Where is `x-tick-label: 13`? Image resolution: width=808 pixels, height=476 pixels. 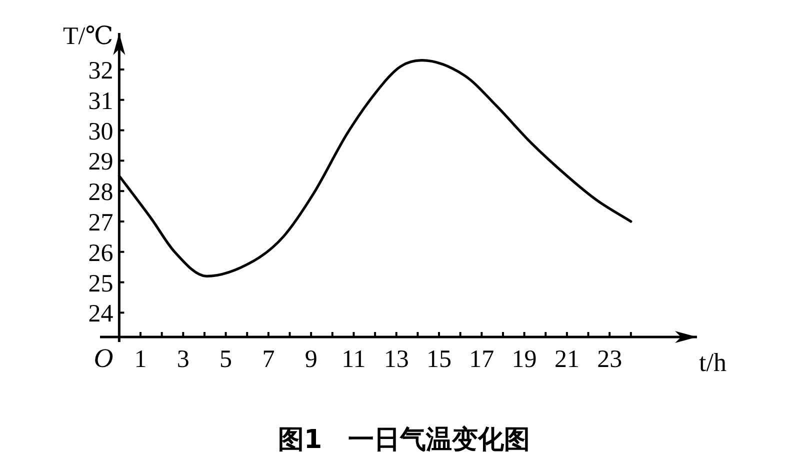
x-tick-label: 13 is located at coordinates (396, 359).